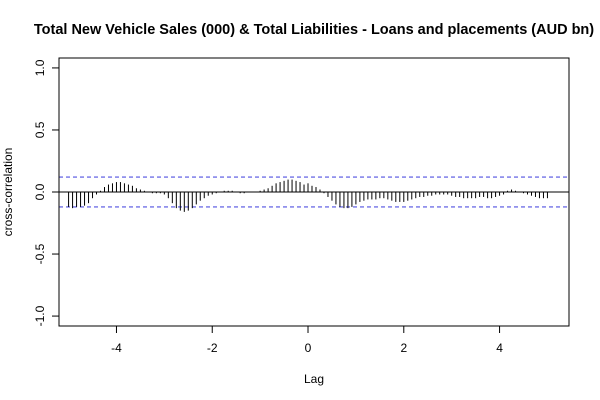 This screenshot has height=400, width=600. Describe the element at coordinates (8, 192) in the screenshot. I see `y-axis-label: cross-correlation` at that location.